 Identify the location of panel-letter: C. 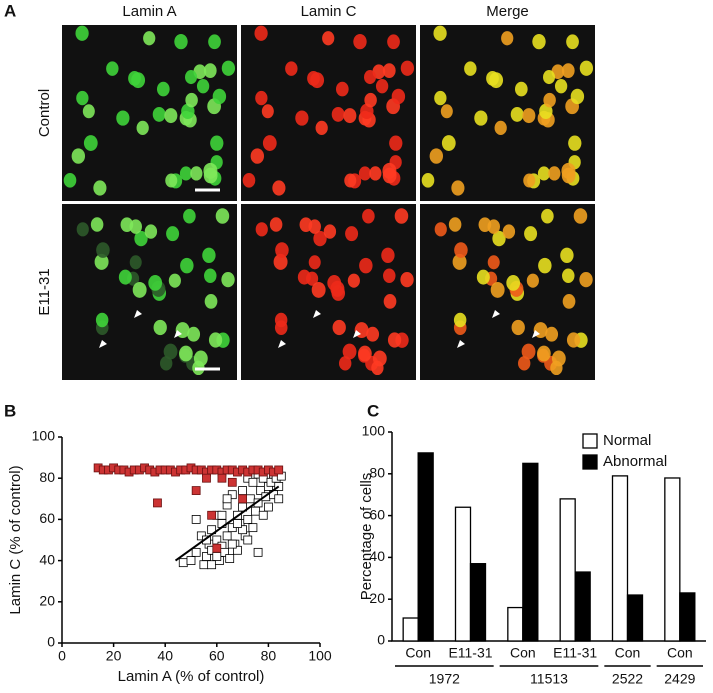
(373, 410).